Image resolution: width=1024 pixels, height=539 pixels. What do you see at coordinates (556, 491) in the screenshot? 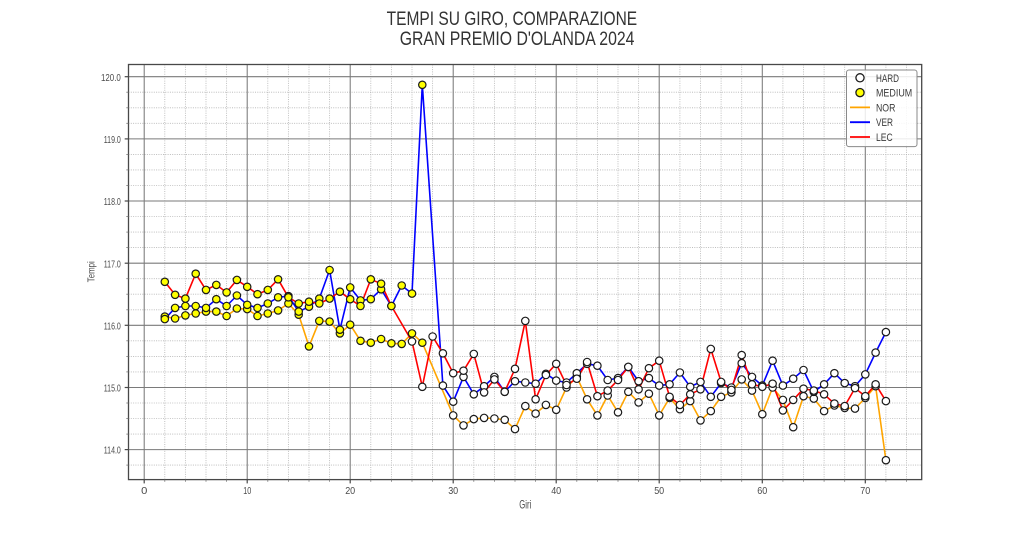
I see `svg-text: 40` at bounding box center [556, 491].